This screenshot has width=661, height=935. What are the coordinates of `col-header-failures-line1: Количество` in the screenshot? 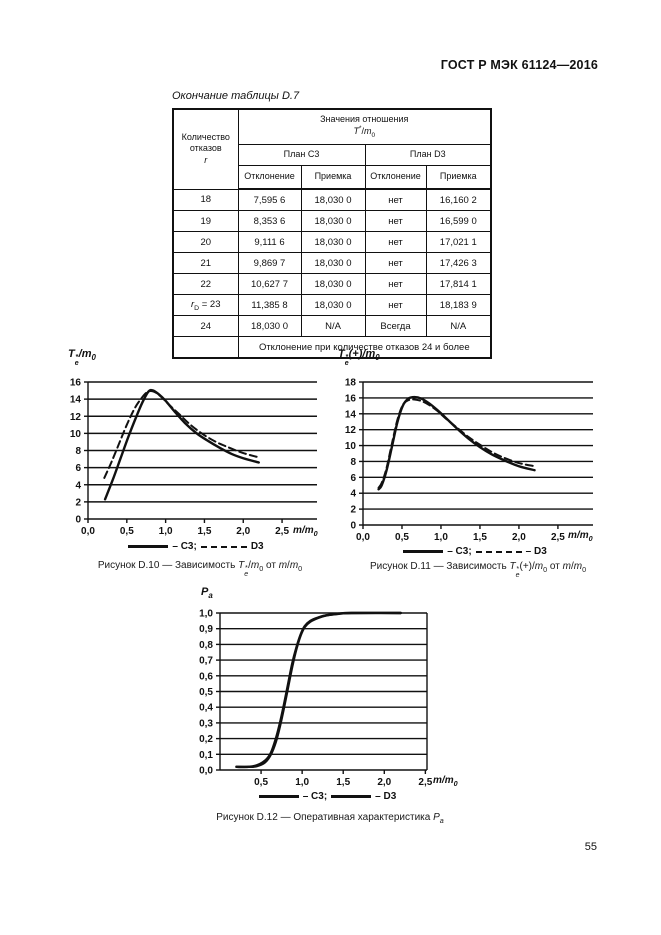 It's located at (205, 136).